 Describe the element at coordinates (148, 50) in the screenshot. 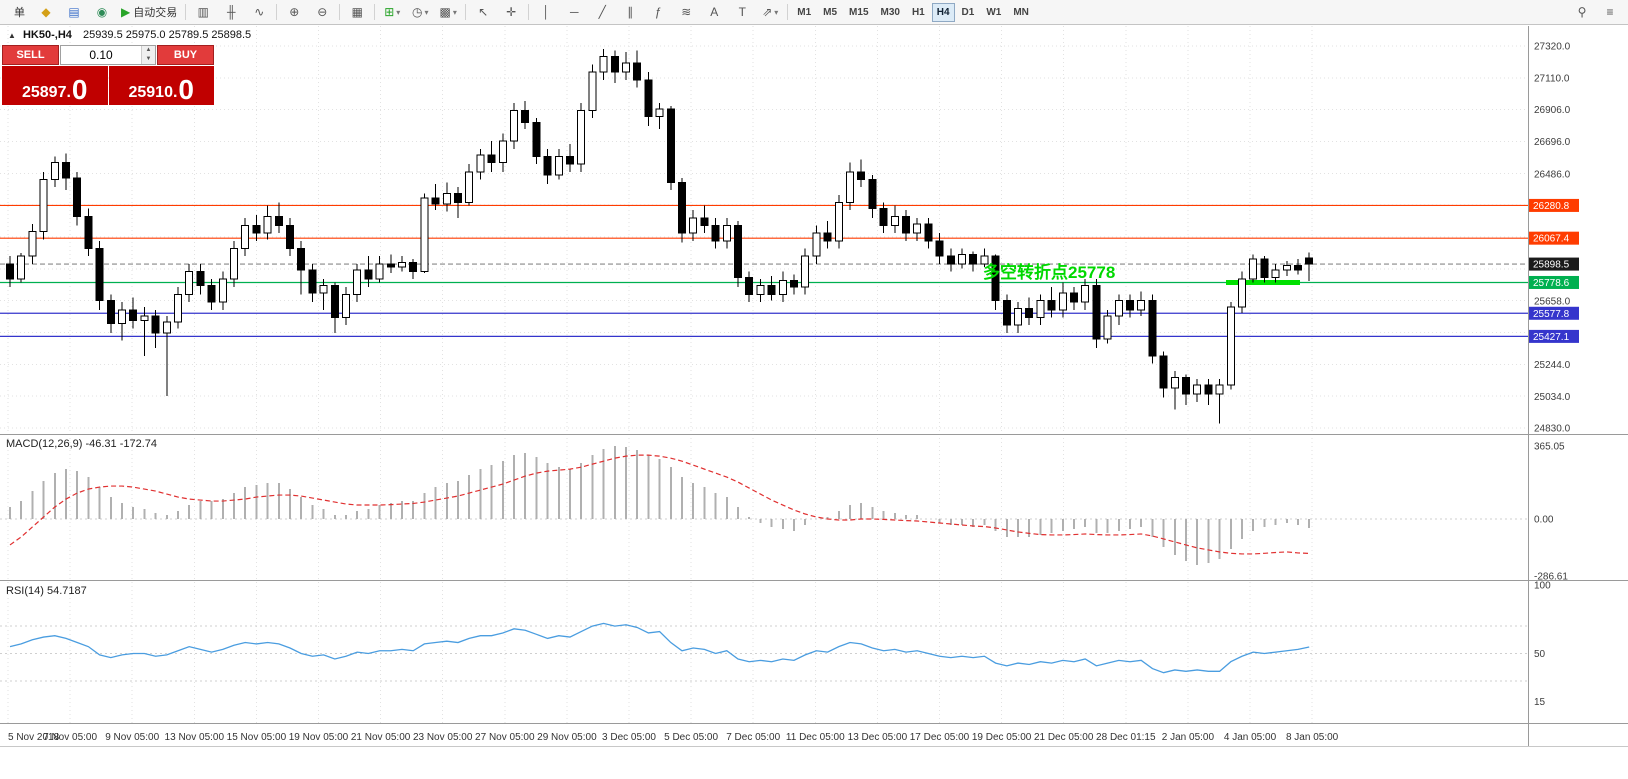

I see `volume-up-button: ▲` at that location.